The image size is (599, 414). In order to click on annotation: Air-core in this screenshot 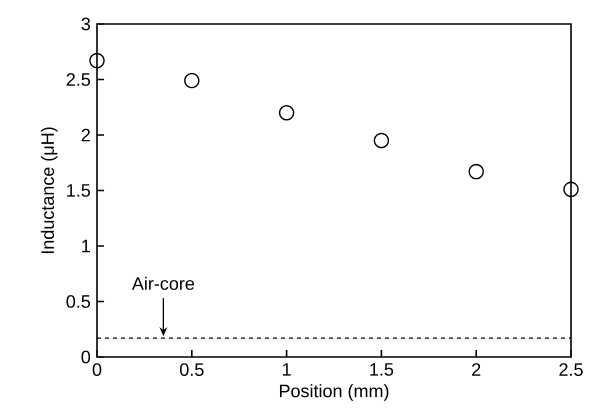, I will do `click(163, 283)`.